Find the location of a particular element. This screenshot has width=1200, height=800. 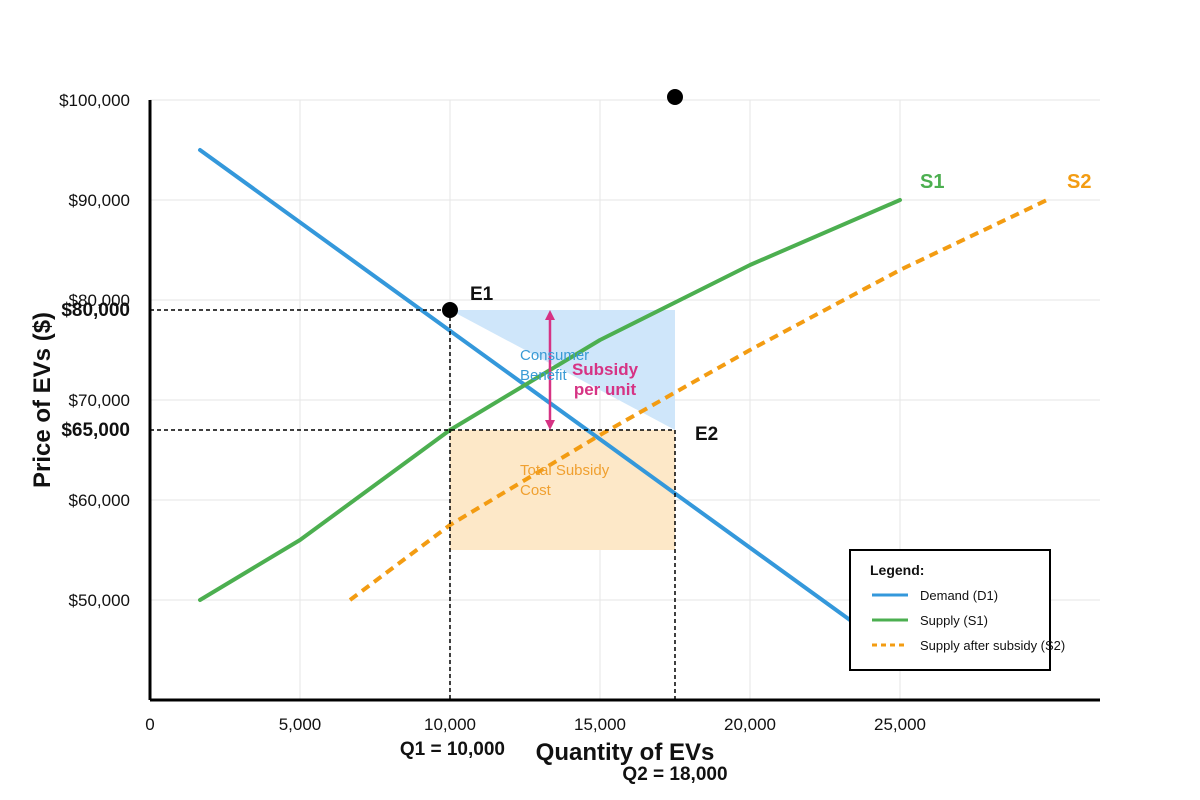

y-tick-label: $80,000 is located at coordinates (99, 300).